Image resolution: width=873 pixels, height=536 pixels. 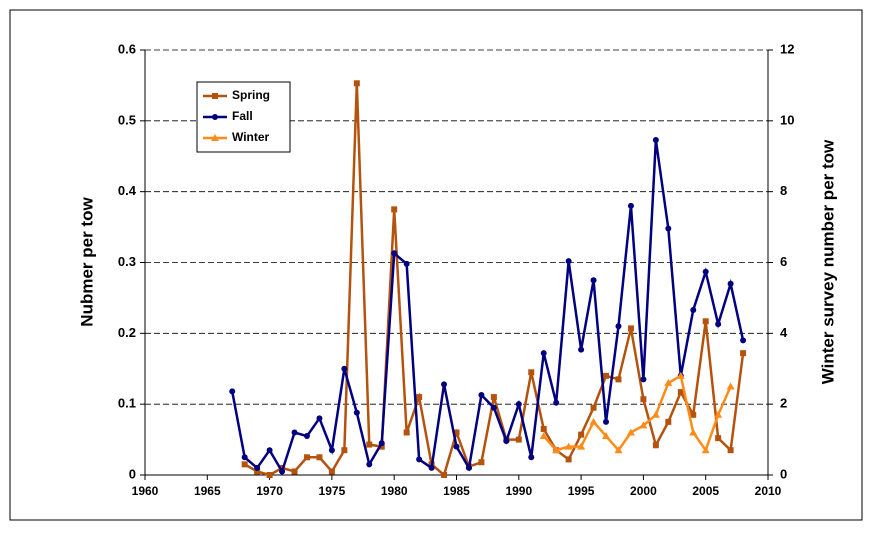 What do you see at coordinates (207, 491) in the screenshot?
I see `x-tick-label: 1965` at bounding box center [207, 491].